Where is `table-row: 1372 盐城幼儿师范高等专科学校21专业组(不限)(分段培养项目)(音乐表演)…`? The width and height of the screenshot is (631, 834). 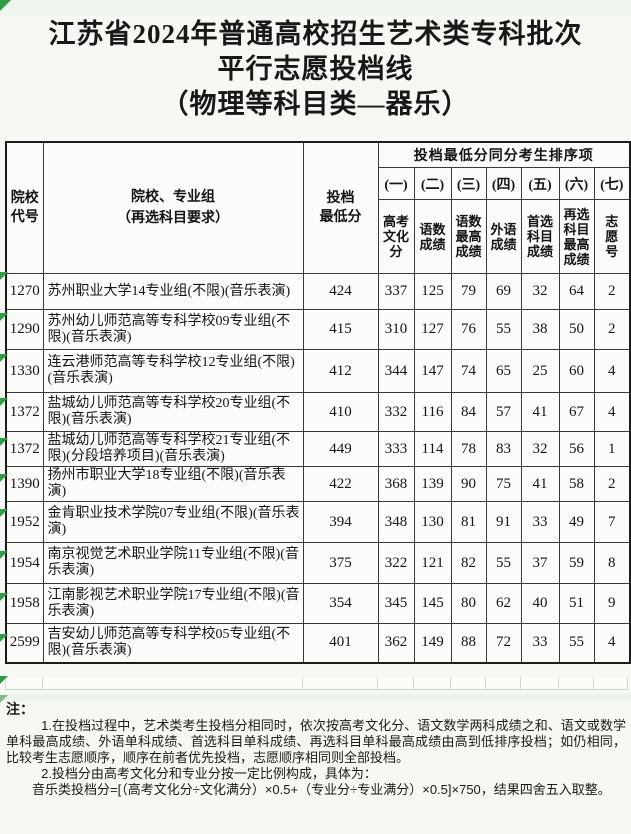
table-row: 1372 盐城幼儿师范高等专科学校21专业组(不限)(分段培养项目)(音乐表演)… is located at coordinates (318, 449).